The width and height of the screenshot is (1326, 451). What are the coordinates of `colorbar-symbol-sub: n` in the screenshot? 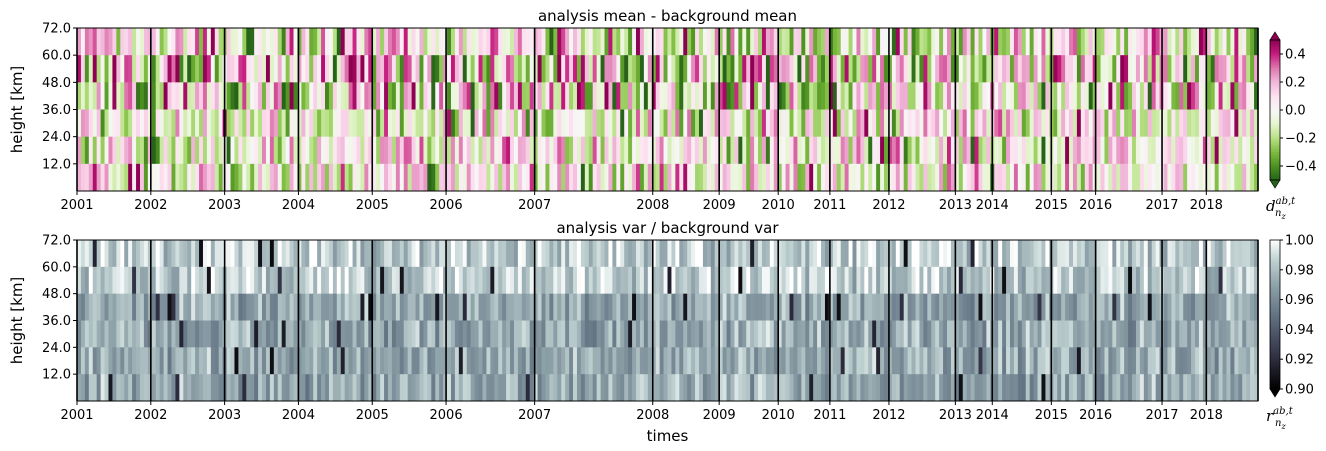 It's located at (1278, 213).